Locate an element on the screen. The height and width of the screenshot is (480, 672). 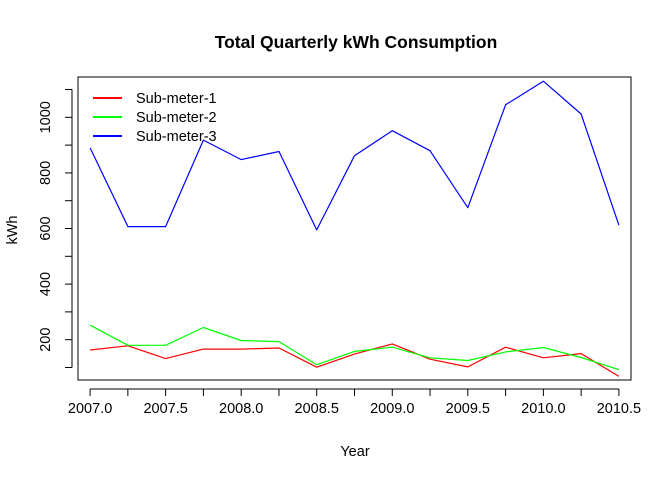
y-axis-title: kWh is located at coordinates (13, 230).